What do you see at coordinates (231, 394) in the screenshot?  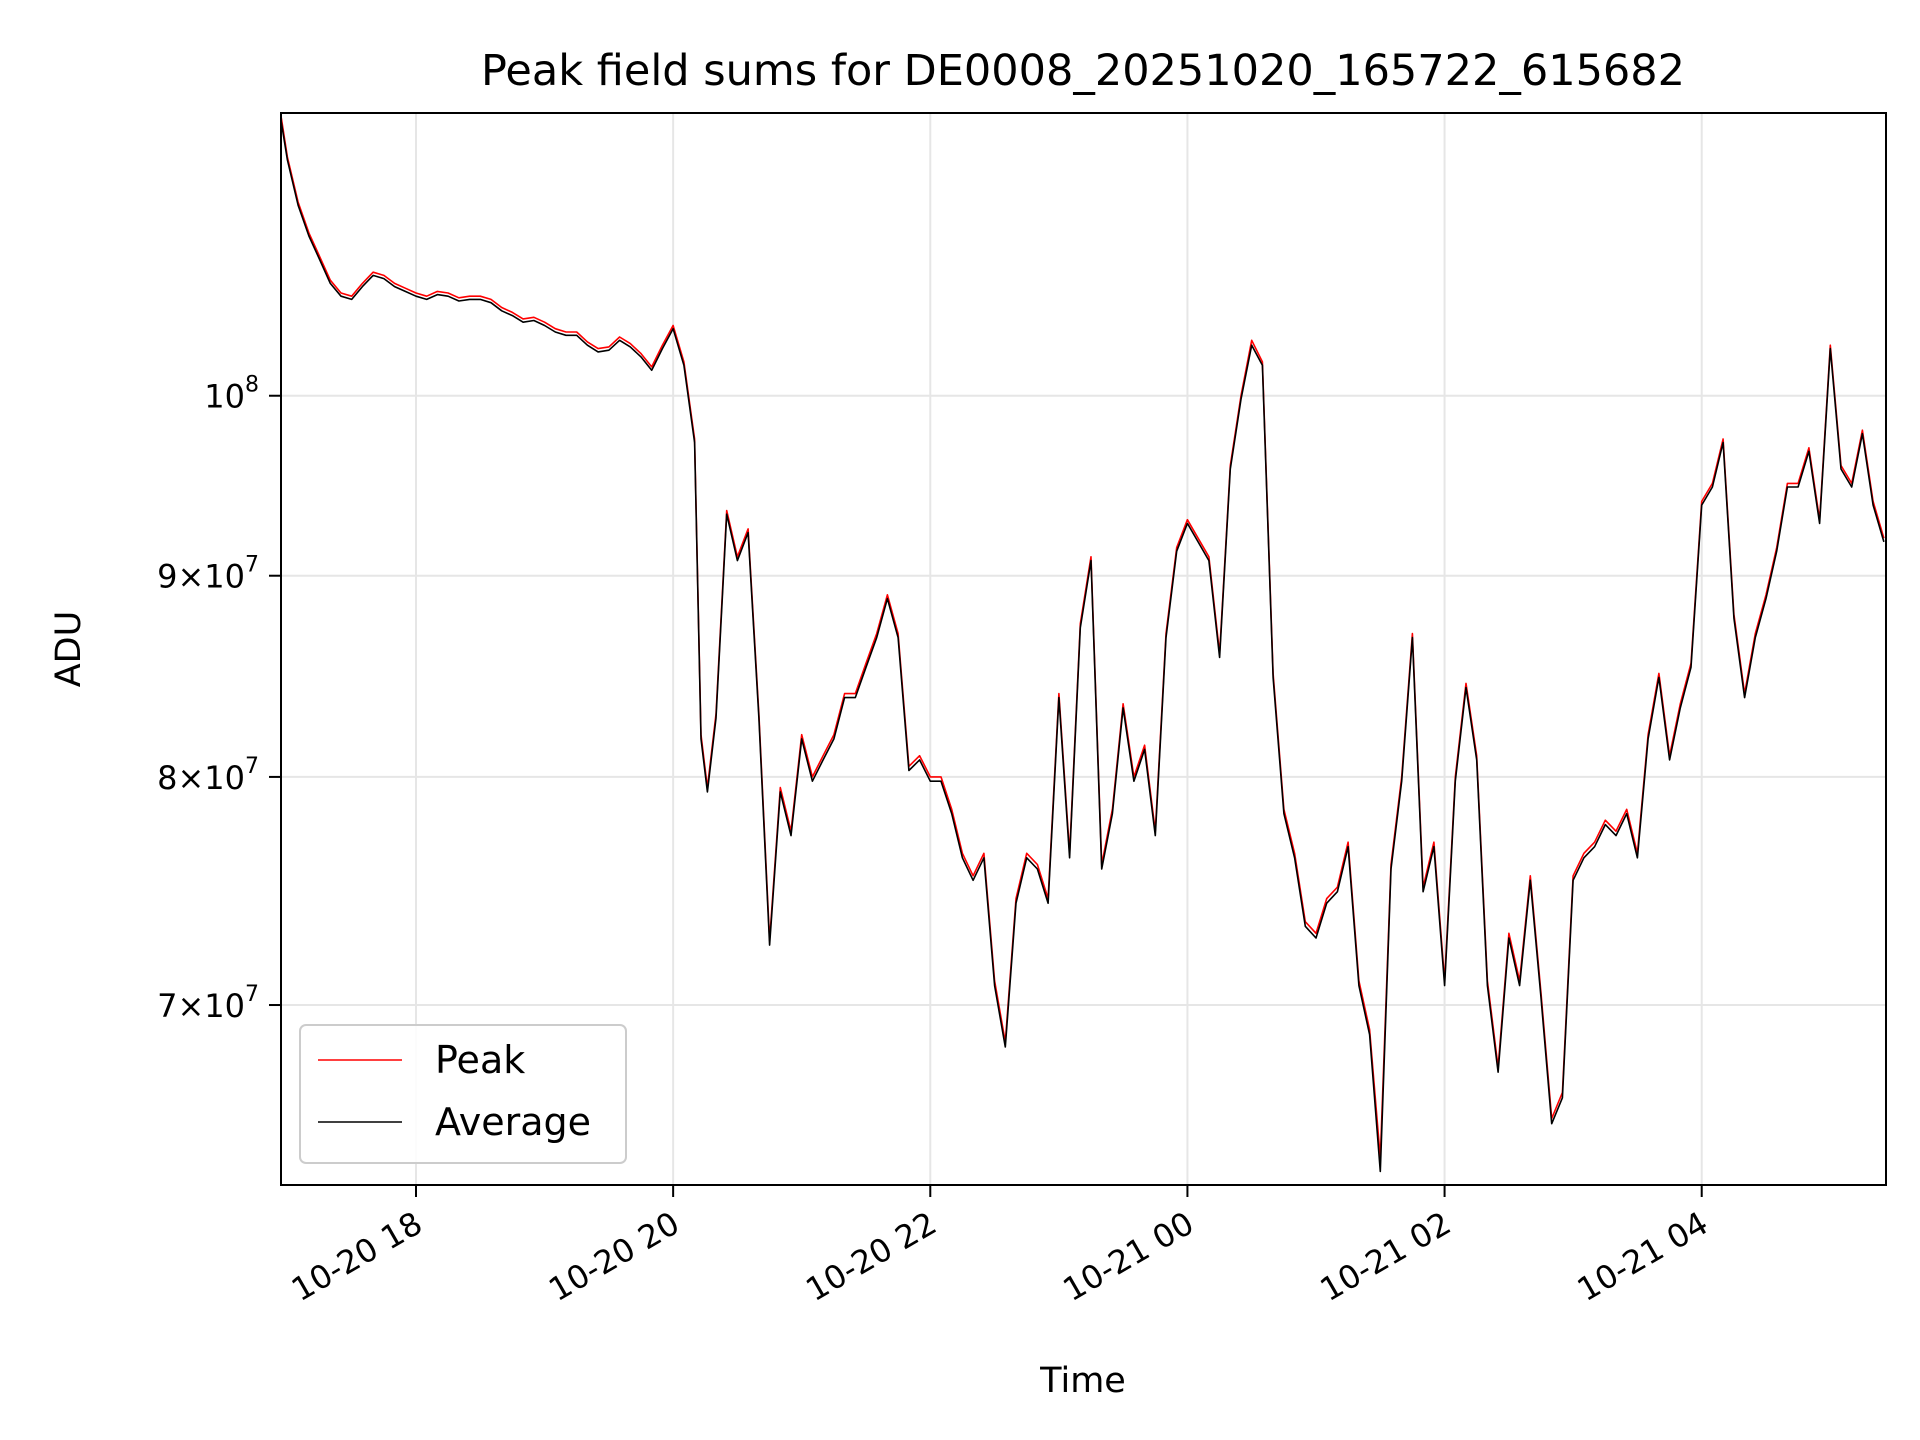 I see `y-tick-label: 108` at bounding box center [231, 394].